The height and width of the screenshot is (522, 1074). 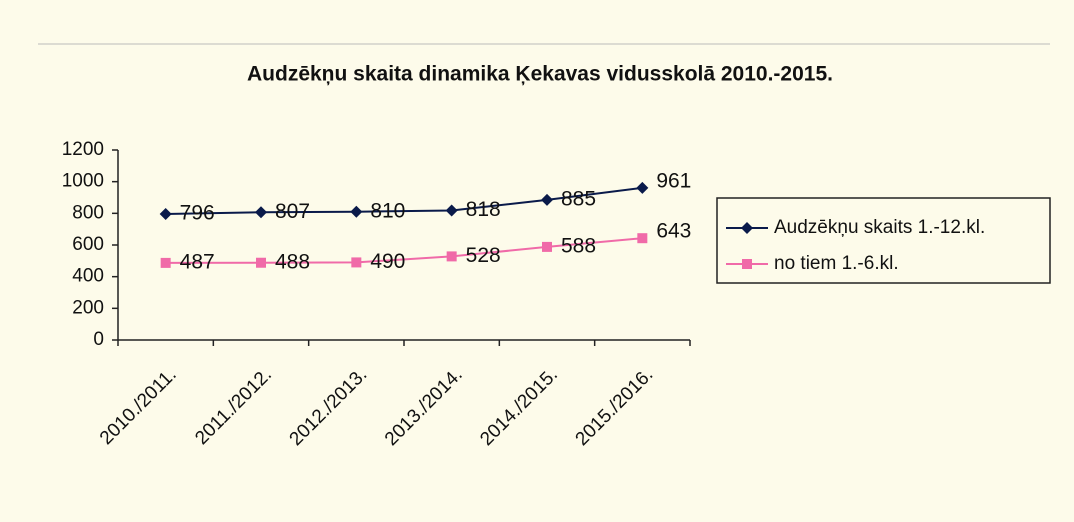 I want to click on data-label: 796, so click(x=197, y=213).